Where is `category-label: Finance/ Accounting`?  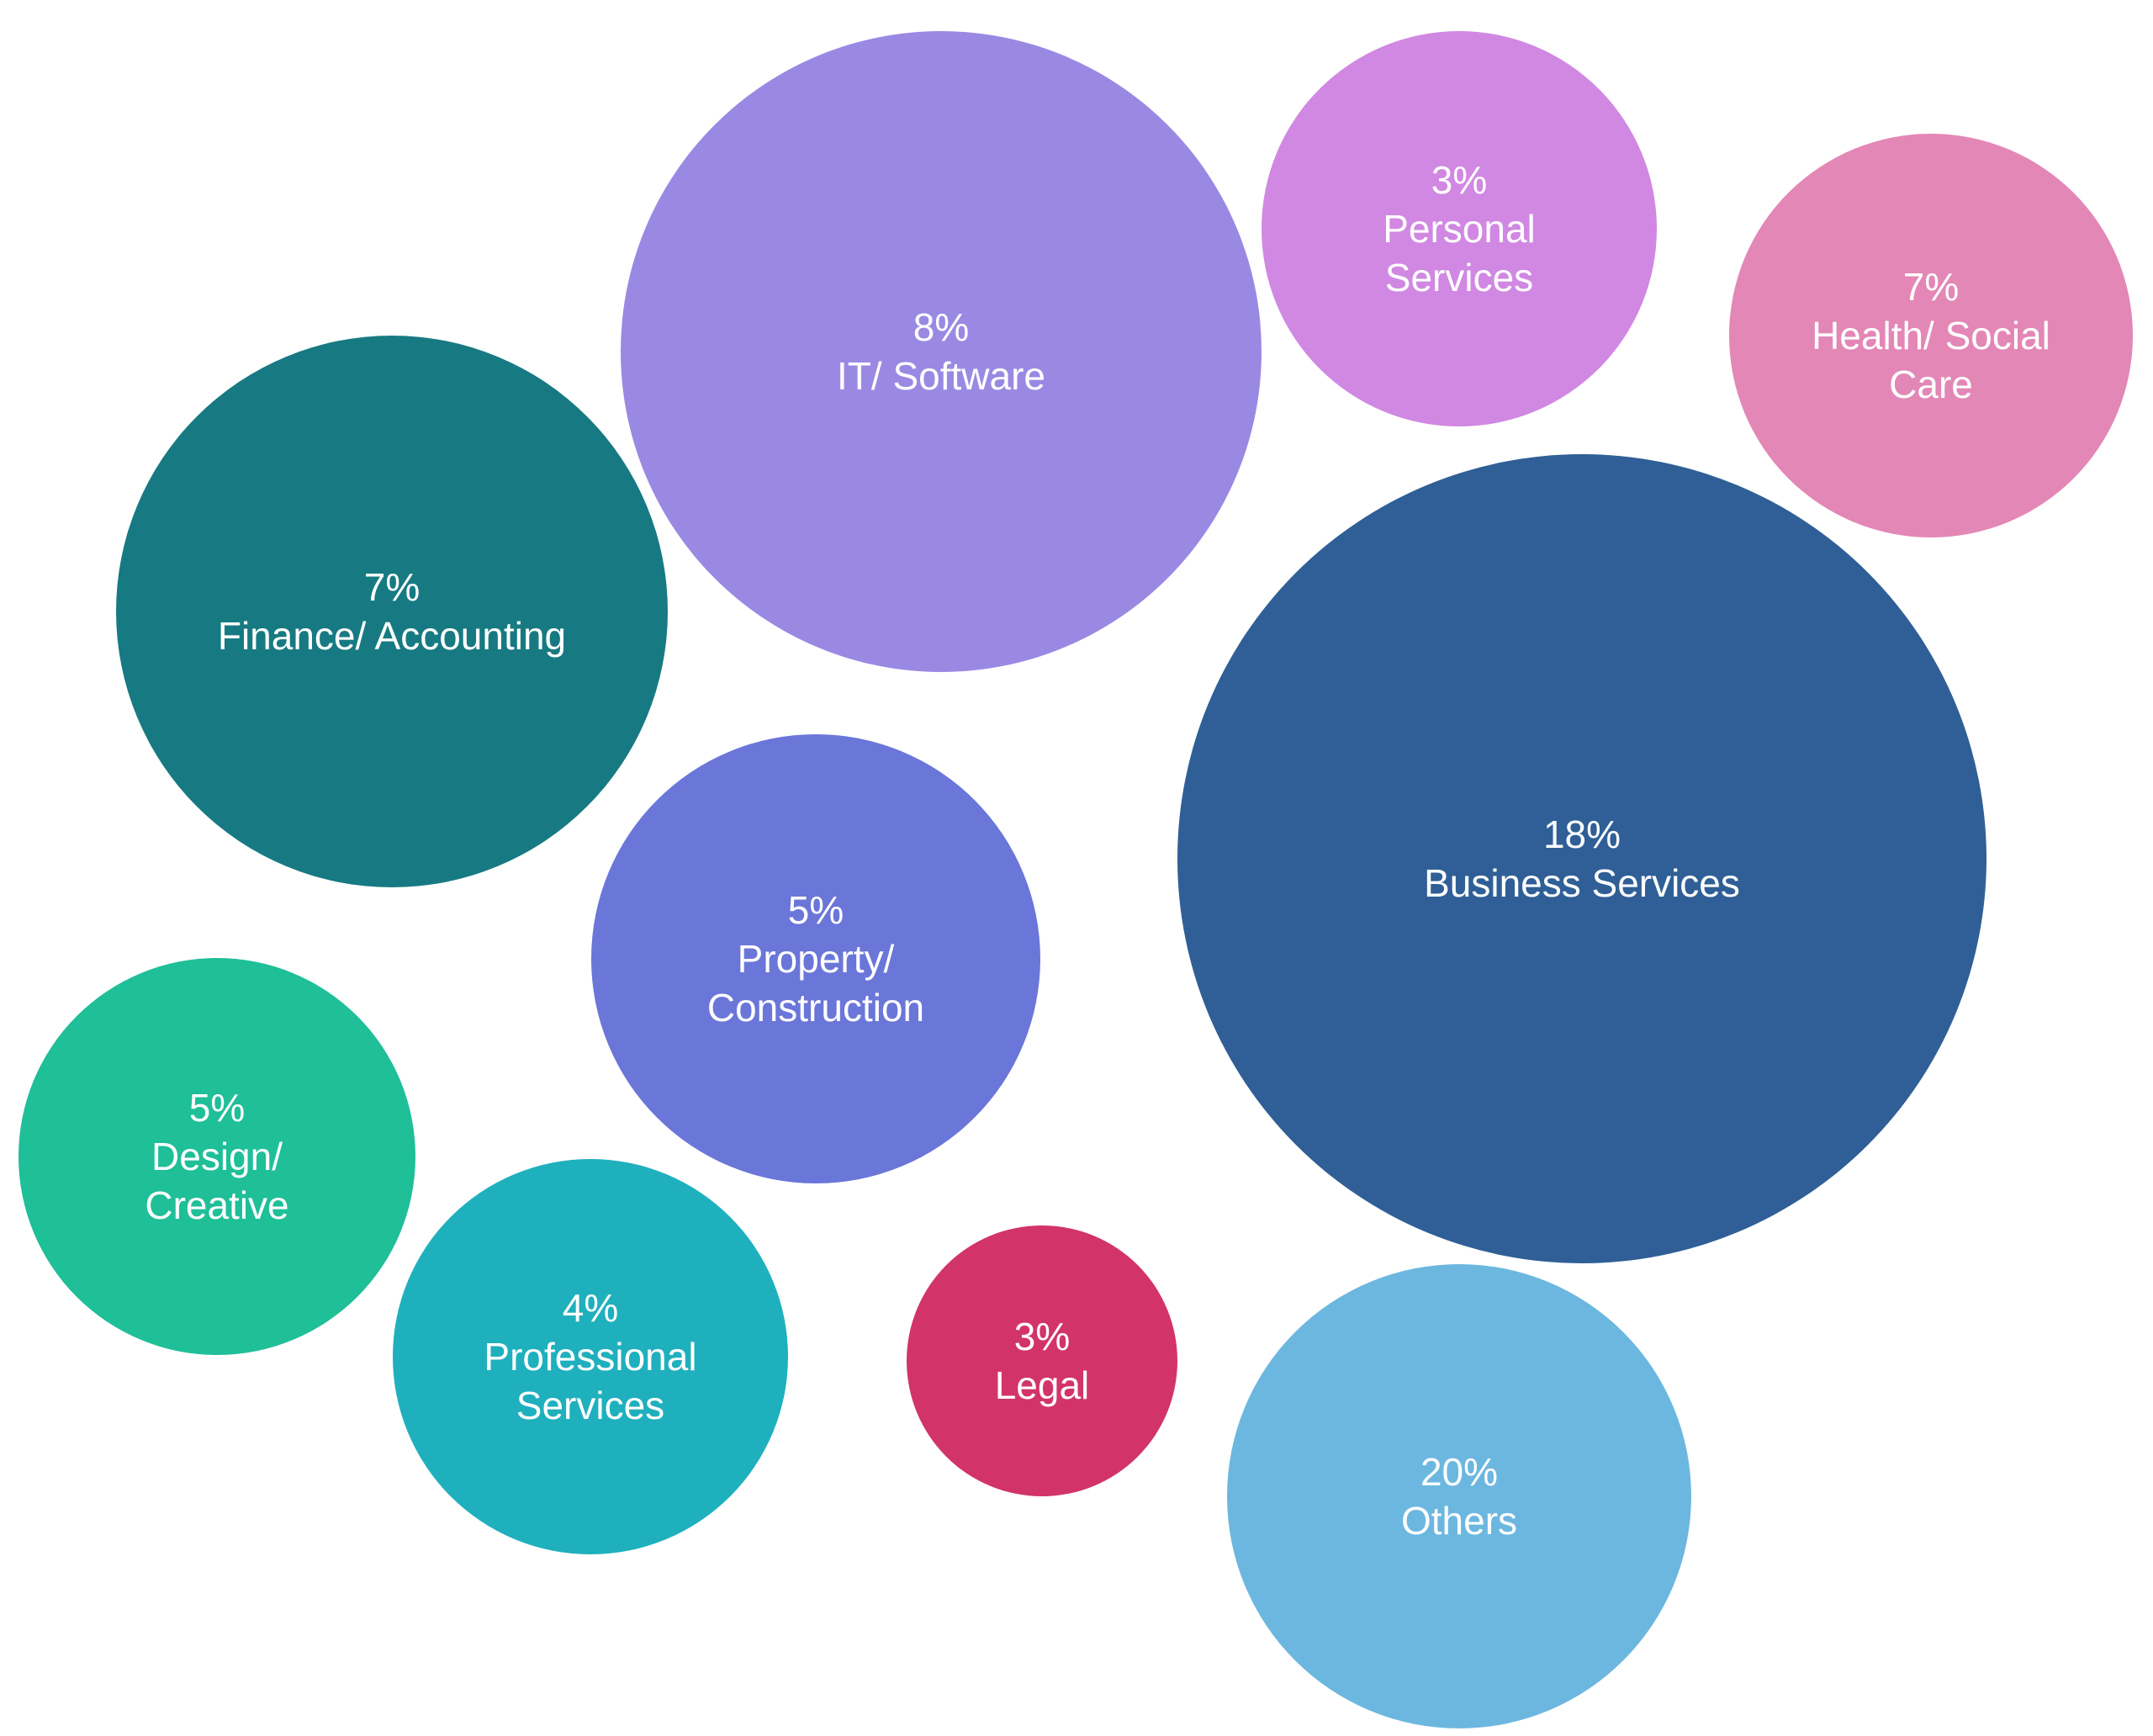 category-label: Finance/ Accounting is located at coordinates (392, 636).